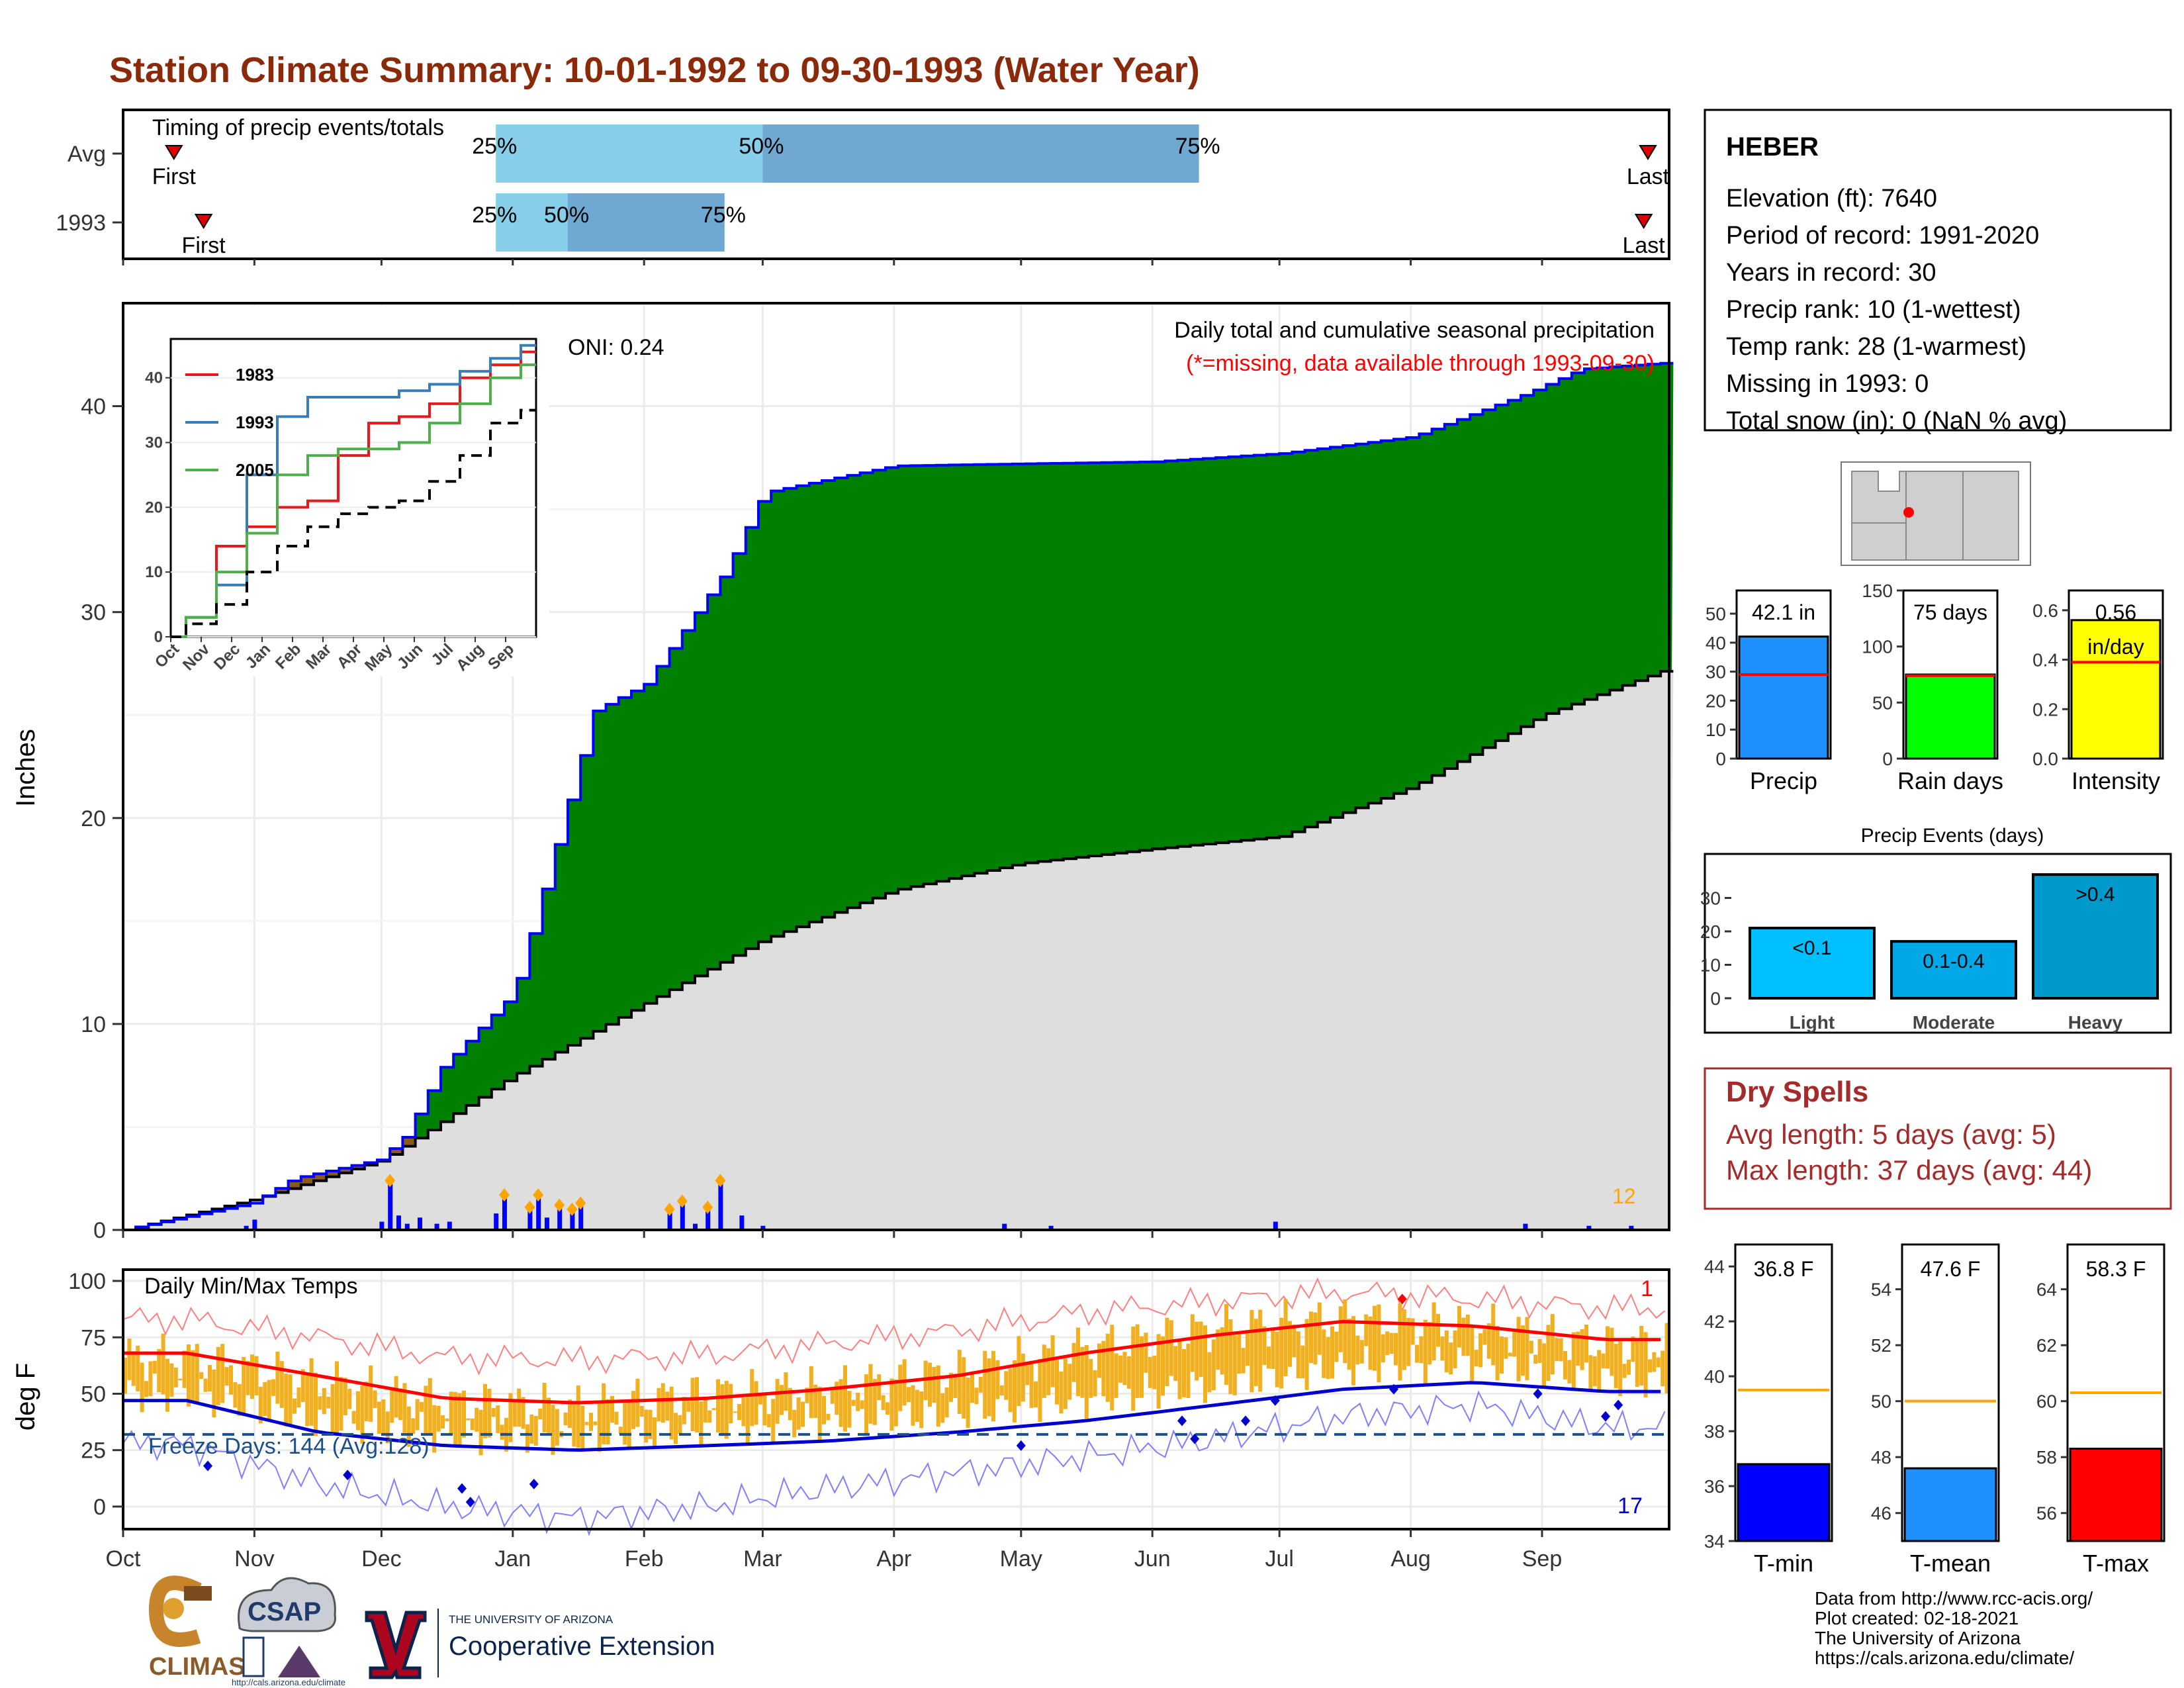  What do you see at coordinates (93, 1394) in the screenshot?
I see `temp-y-tick-label: 50` at bounding box center [93, 1394].